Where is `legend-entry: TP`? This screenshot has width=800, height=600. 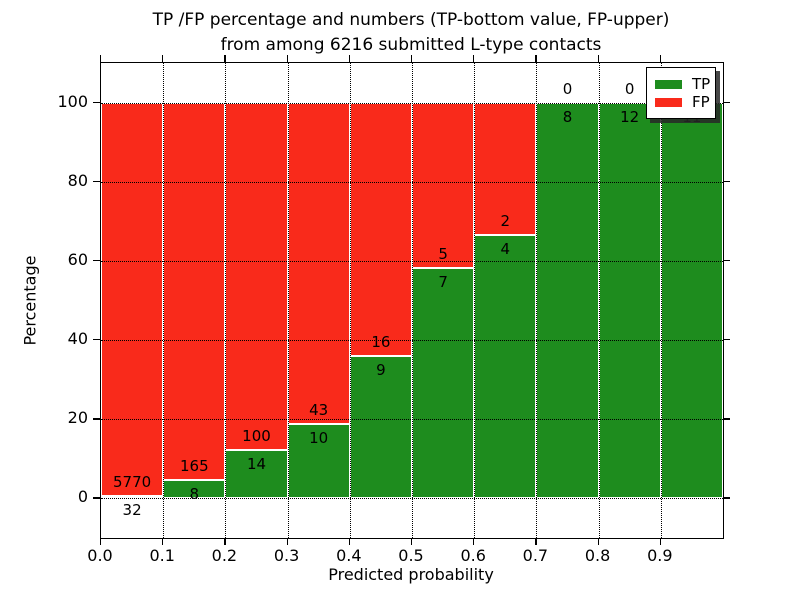
legend-entry: TP is located at coordinates (683, 83).